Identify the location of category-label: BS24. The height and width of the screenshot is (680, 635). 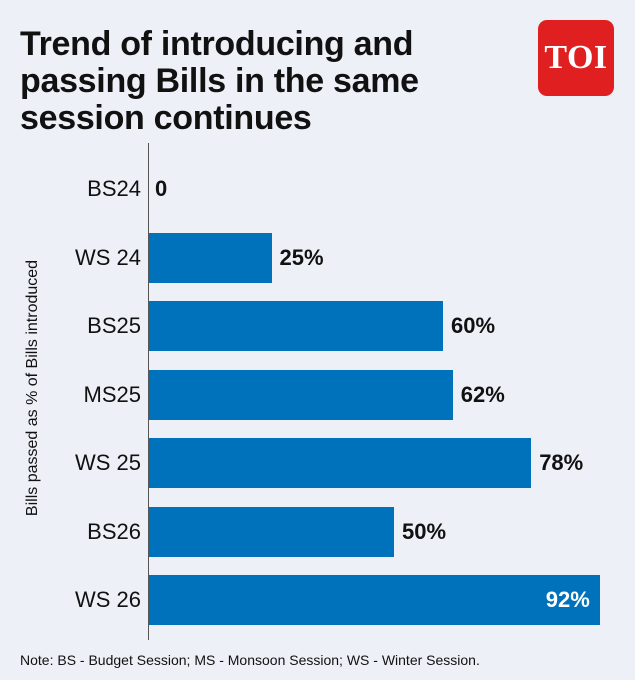
(114, 188).